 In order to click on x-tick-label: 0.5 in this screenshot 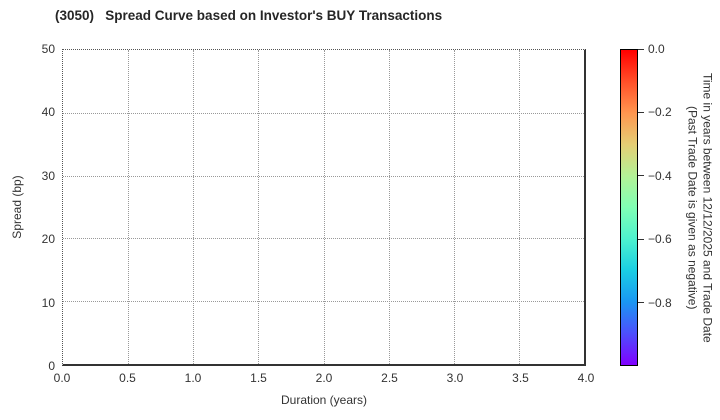, I will do `click(127, 378)`.